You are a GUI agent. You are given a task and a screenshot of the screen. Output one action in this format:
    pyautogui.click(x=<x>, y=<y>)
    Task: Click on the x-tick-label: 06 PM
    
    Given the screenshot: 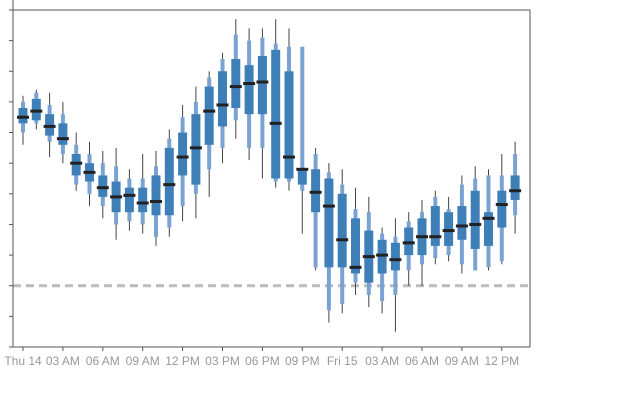 What is the action you would take?
    pyautogui.click(x=262, y=361)
    